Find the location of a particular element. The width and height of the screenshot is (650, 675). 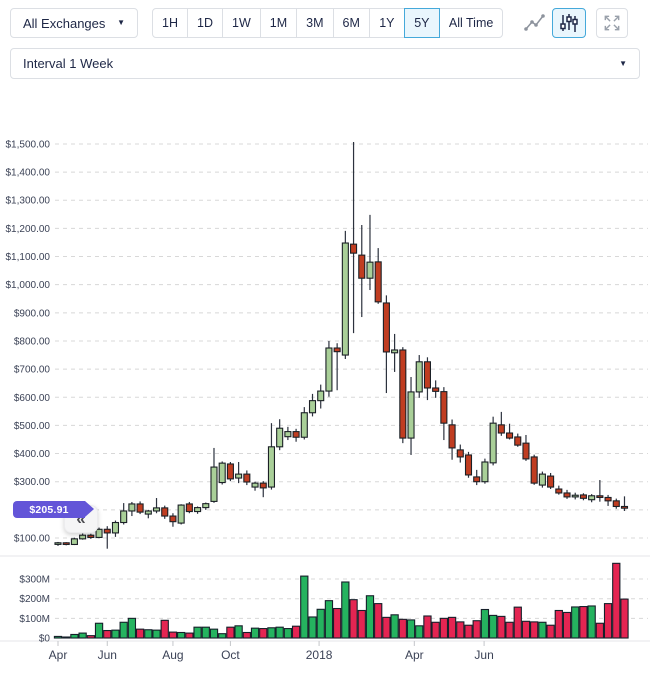

exchange-selector-label: All Exchanges is located at coordinates (64, 23).